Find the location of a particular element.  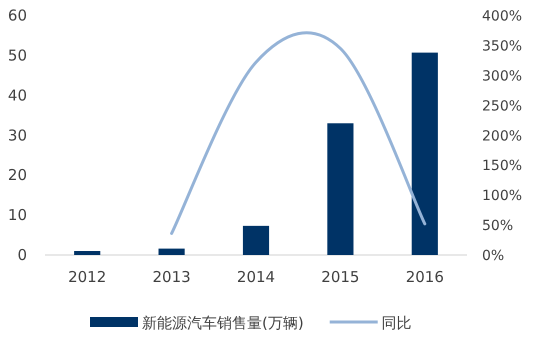

y2-tick-label: 100% is located at coordinates (502, 196).